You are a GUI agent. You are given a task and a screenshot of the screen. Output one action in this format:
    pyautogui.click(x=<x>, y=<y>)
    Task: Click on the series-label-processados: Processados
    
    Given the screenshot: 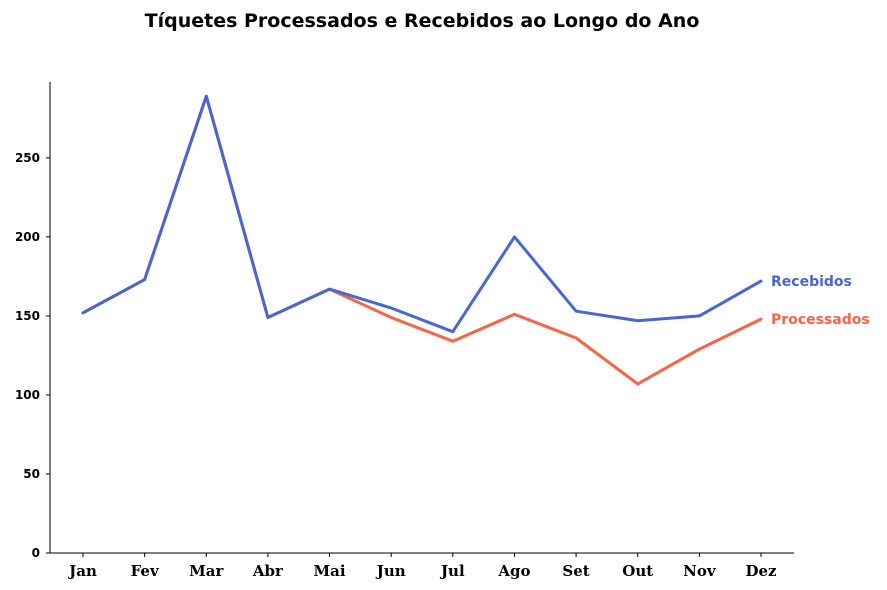 What is the action you would take?
    pyautogui.click(x=820, y=320)
    